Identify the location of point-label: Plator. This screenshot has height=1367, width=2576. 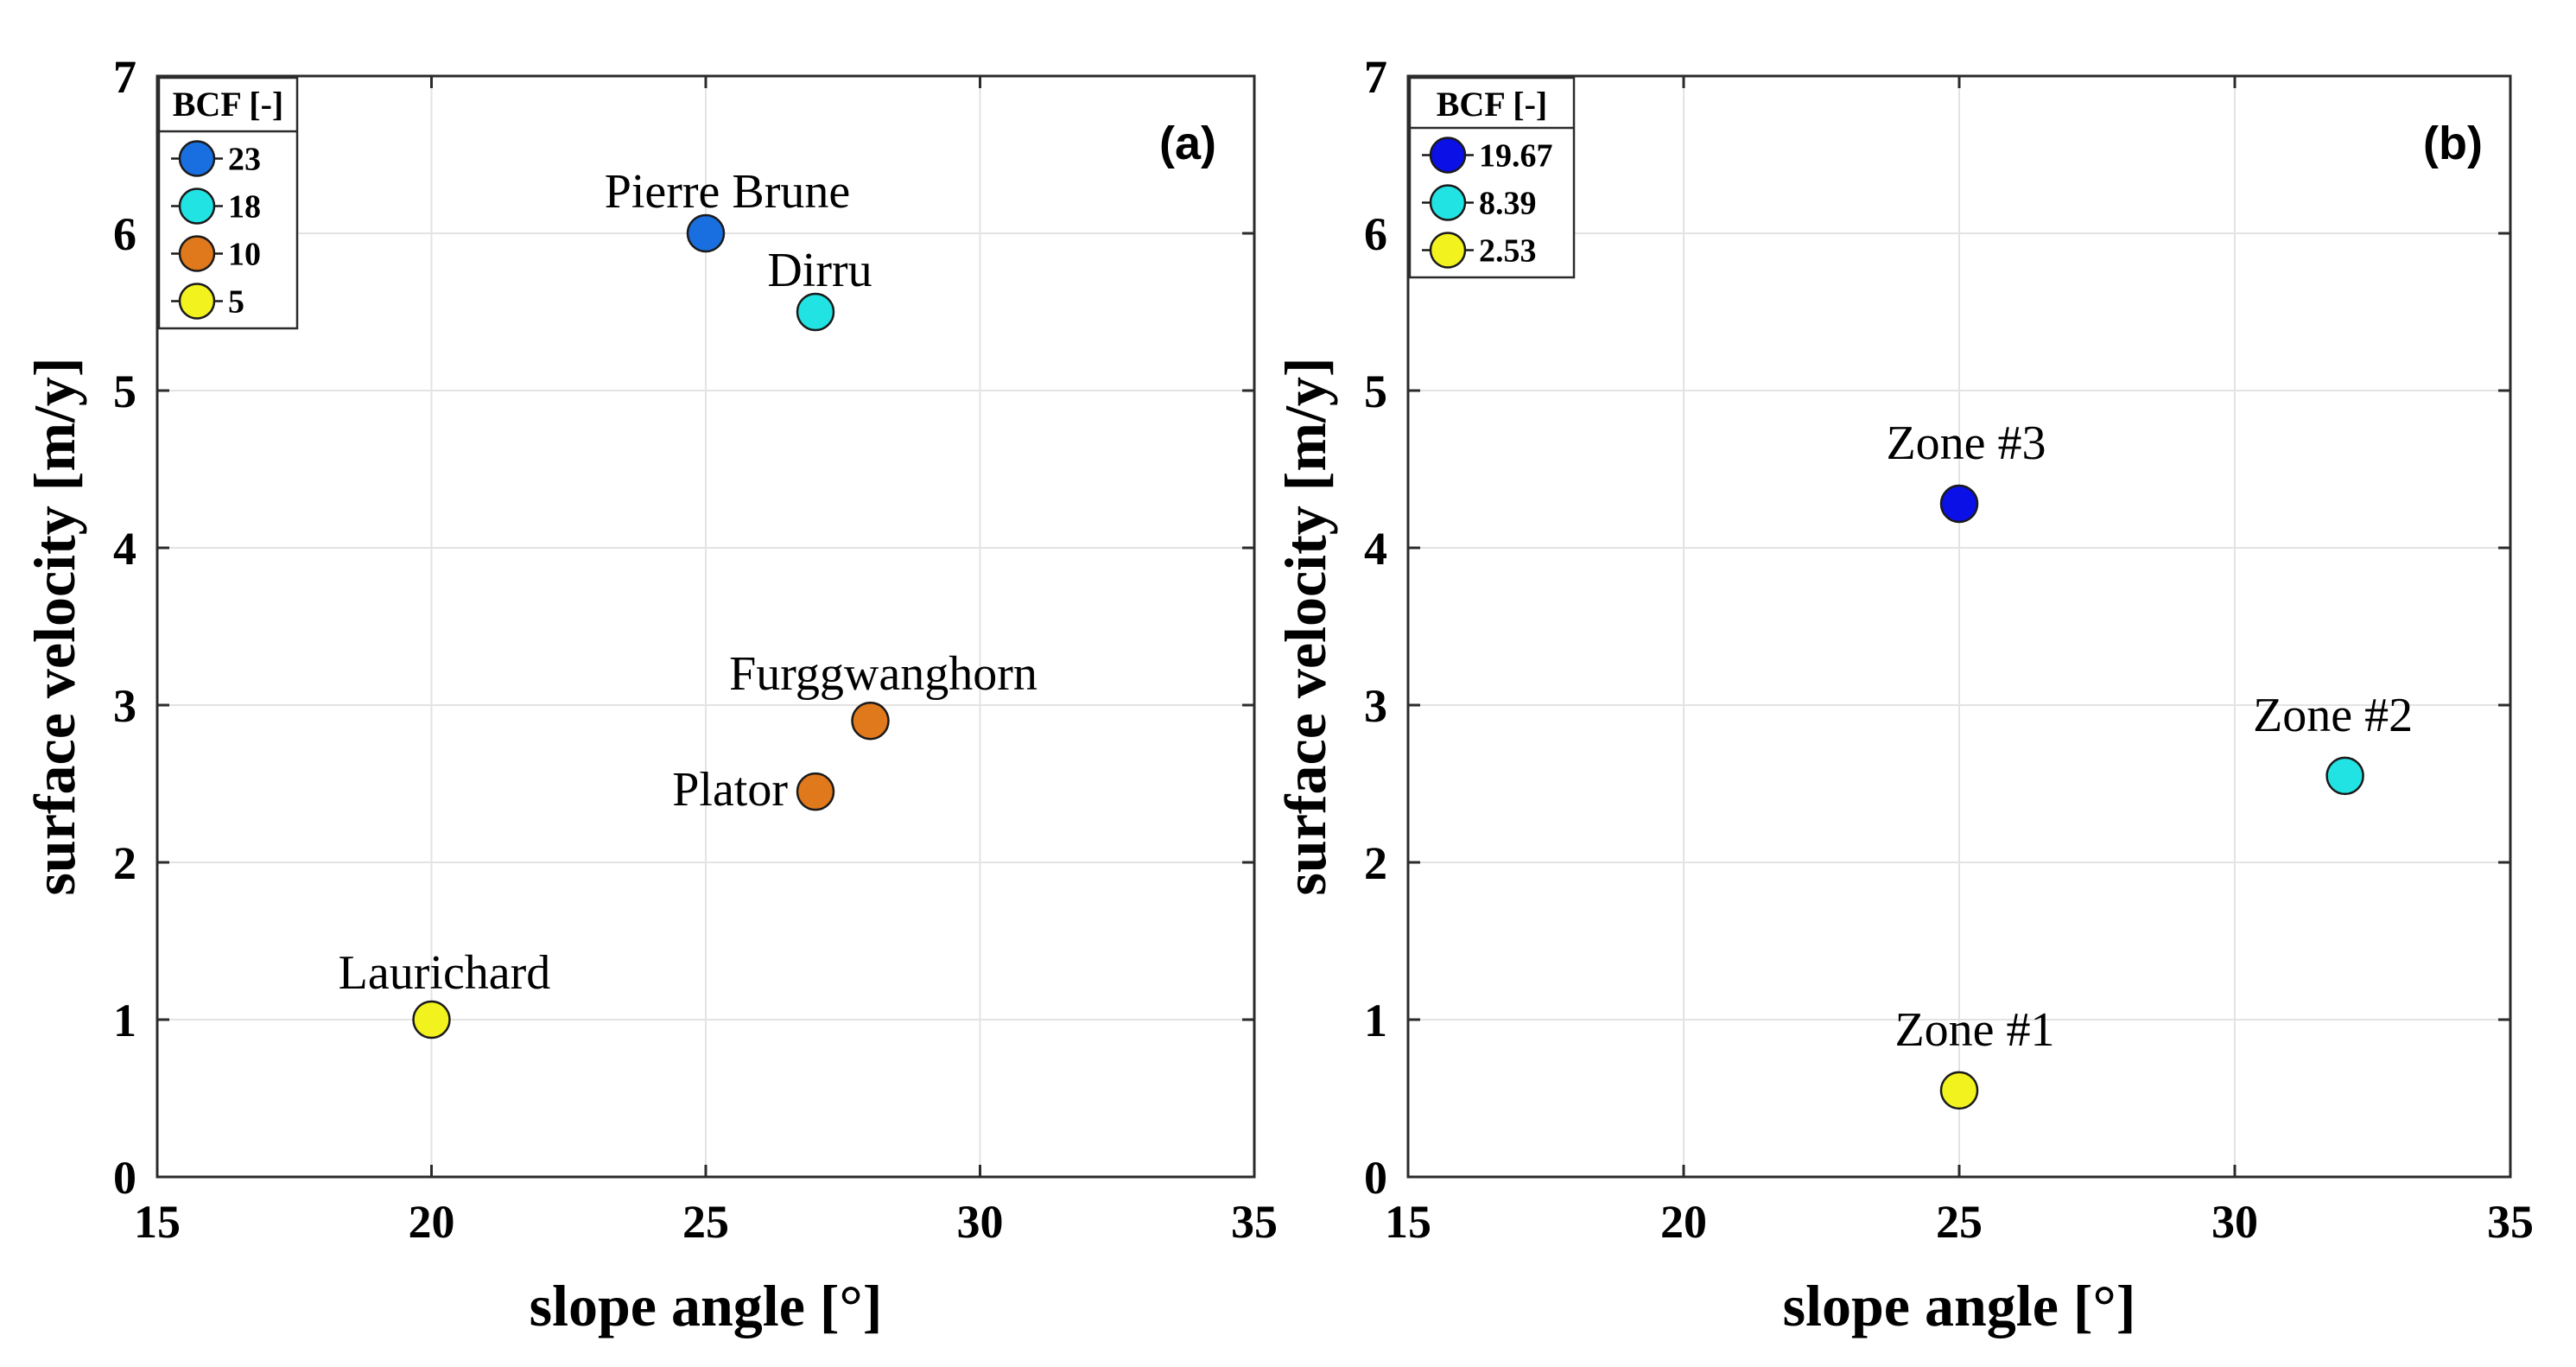
(730, 790).